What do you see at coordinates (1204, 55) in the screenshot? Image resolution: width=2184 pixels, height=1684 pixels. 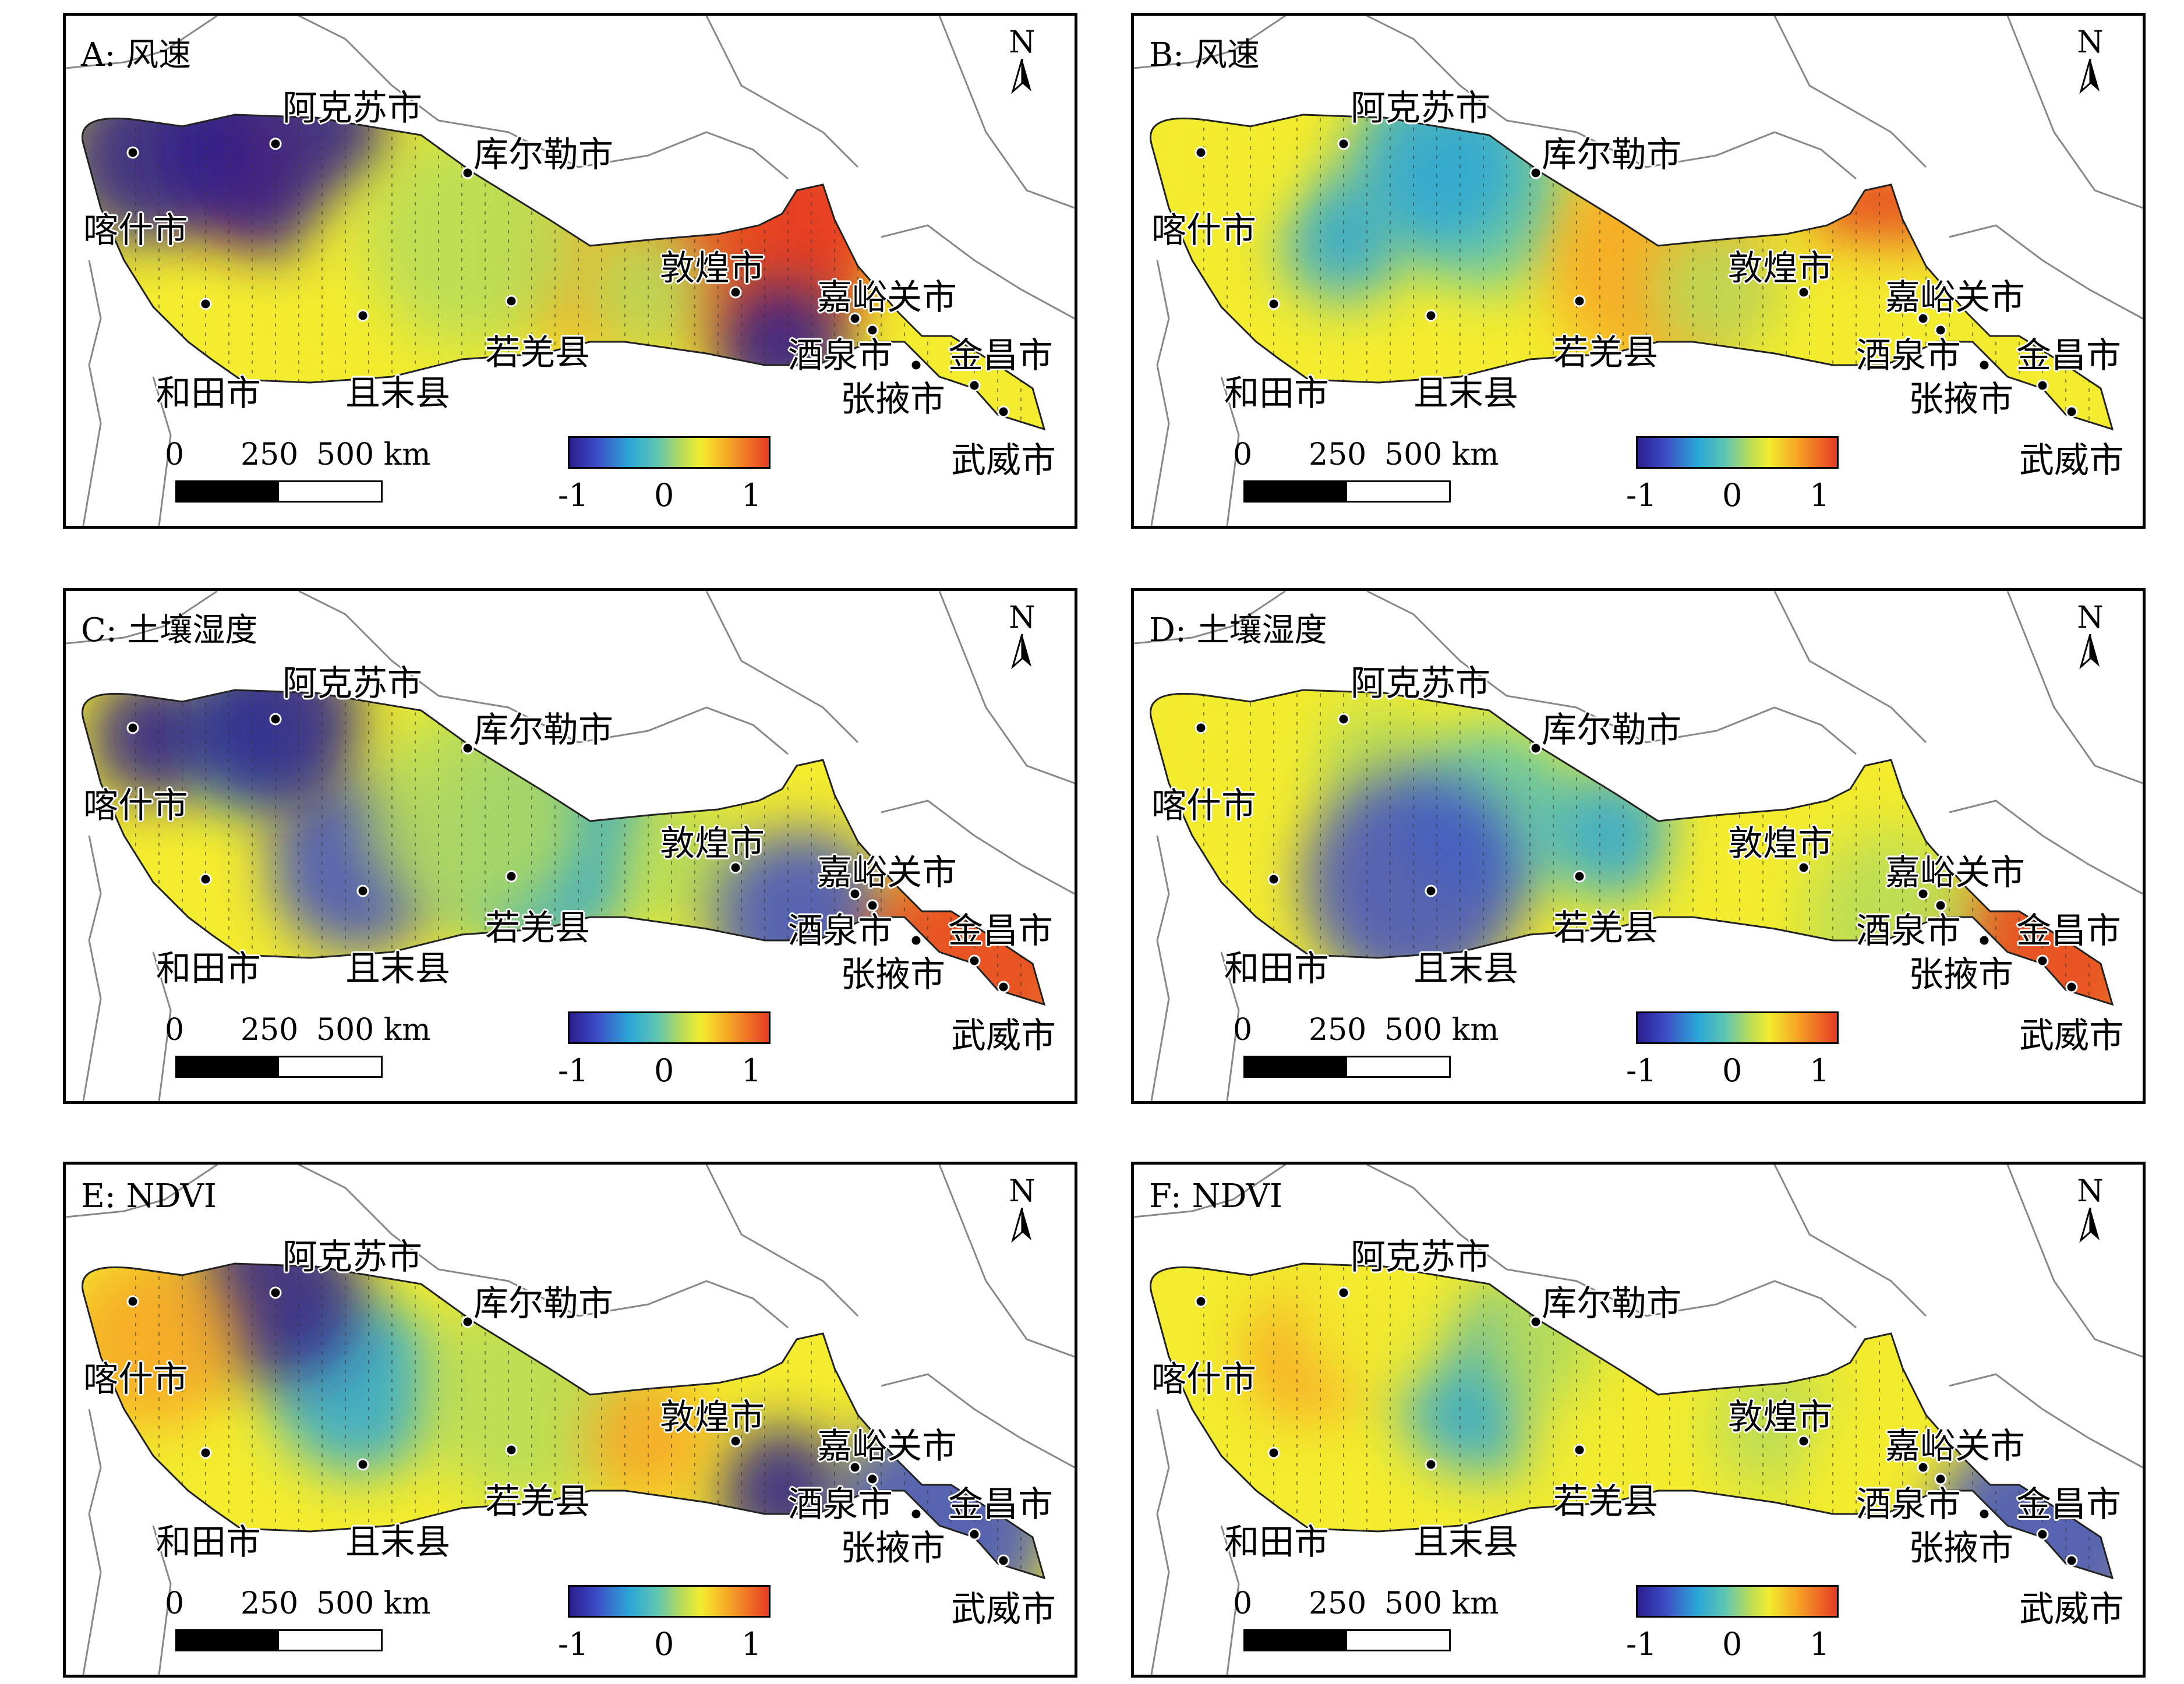 I see `panel-title: B: 风速` at bounding box center [1204, 55].